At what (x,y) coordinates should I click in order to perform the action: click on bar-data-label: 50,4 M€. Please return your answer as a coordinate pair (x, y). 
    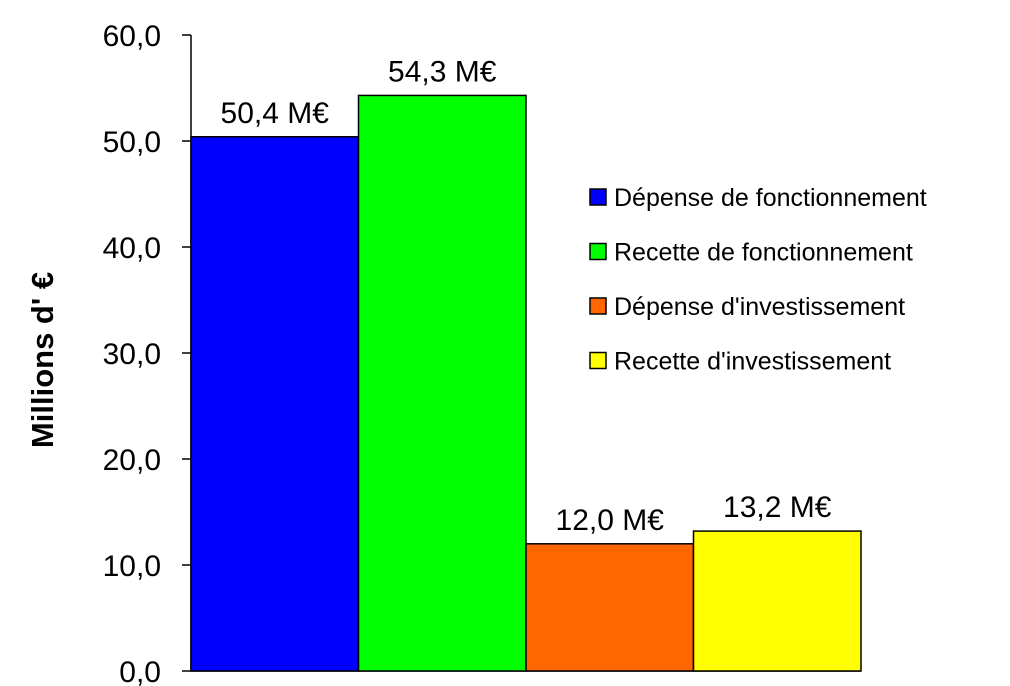
    Looking at the image, I should click on (275, 113).